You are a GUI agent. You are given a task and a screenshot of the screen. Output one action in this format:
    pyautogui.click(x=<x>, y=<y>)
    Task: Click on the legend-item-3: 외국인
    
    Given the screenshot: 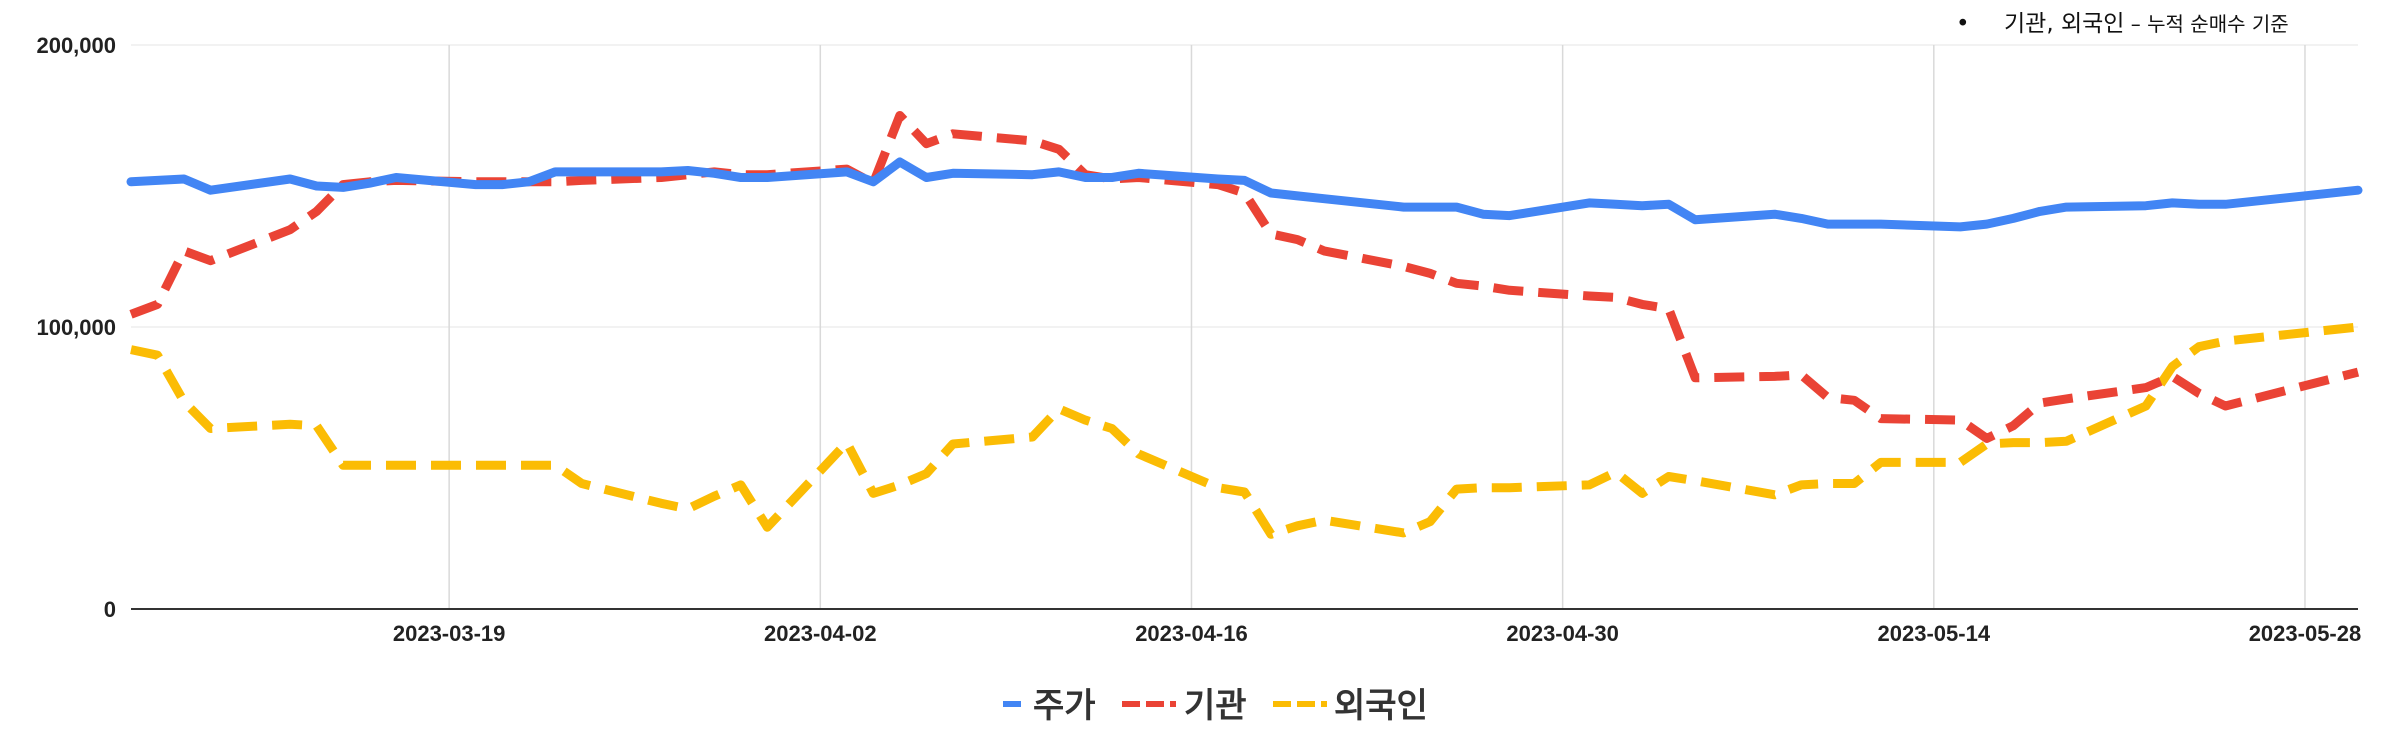 What is the action you would take?
    pyautogui.click(x=1350, y=706)
    